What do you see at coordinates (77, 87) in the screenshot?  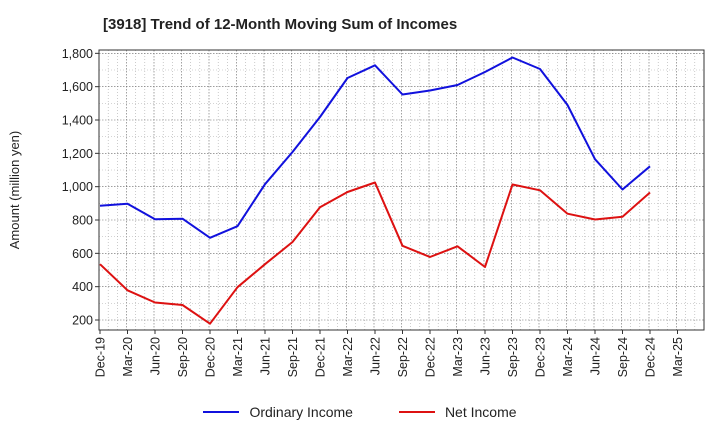 I see `y-tick-label: 1,600` at bounding box center [77, 87].